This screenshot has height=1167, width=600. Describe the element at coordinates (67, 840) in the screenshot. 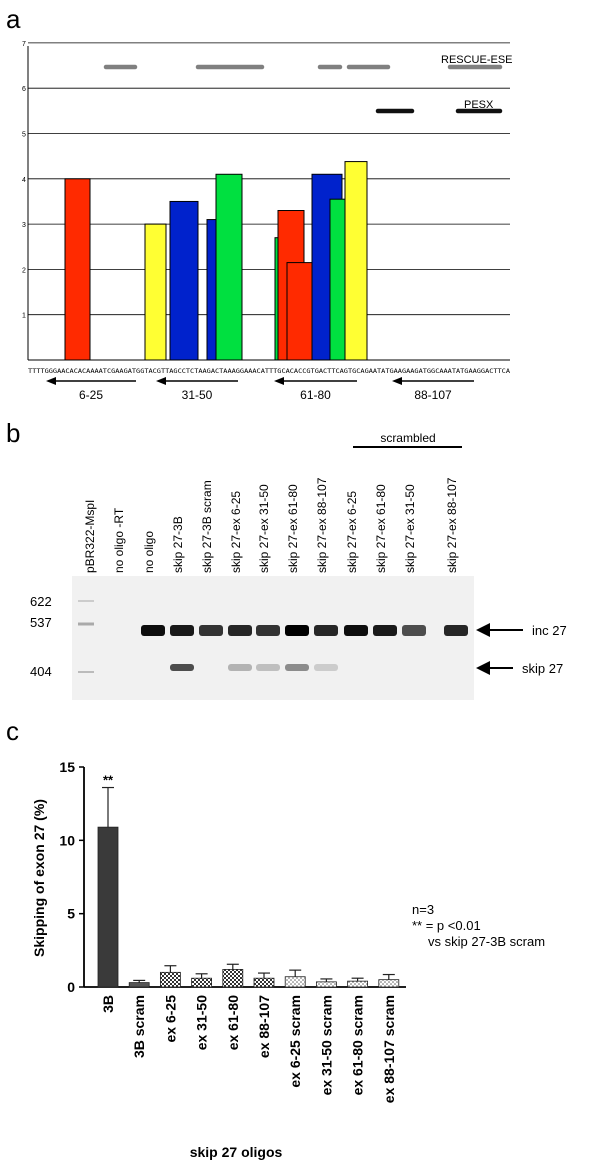

I see `c-ytick-label: 10` at that location.